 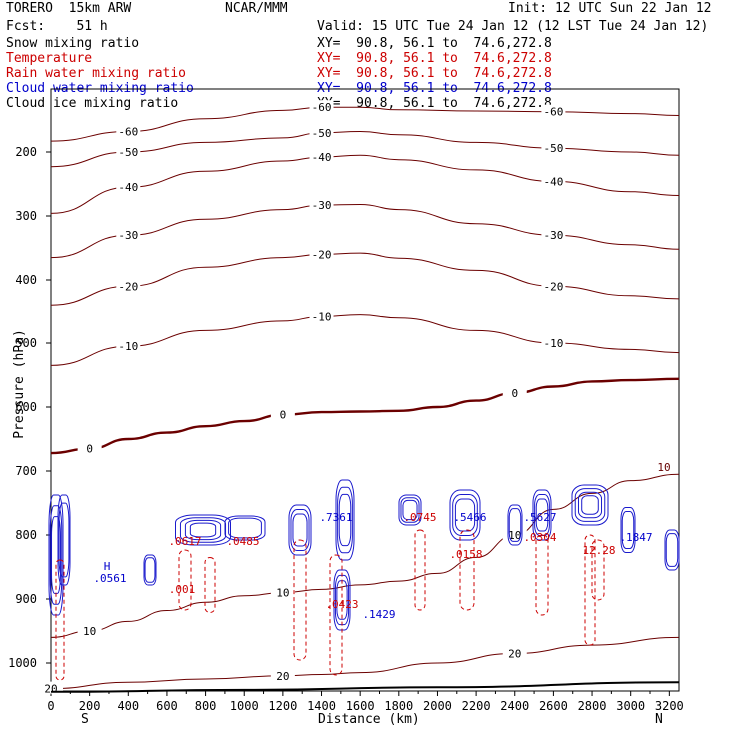 I want to click on extremum-label: .0158, so click(x=465, y=554).